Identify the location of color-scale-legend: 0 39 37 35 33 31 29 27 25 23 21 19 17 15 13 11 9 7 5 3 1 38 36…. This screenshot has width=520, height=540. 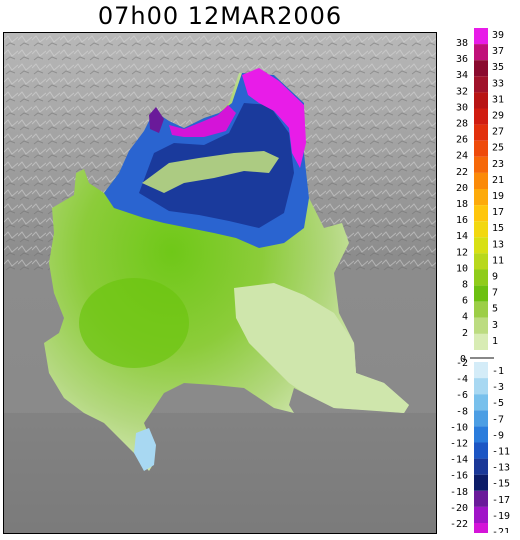
(480, 280).